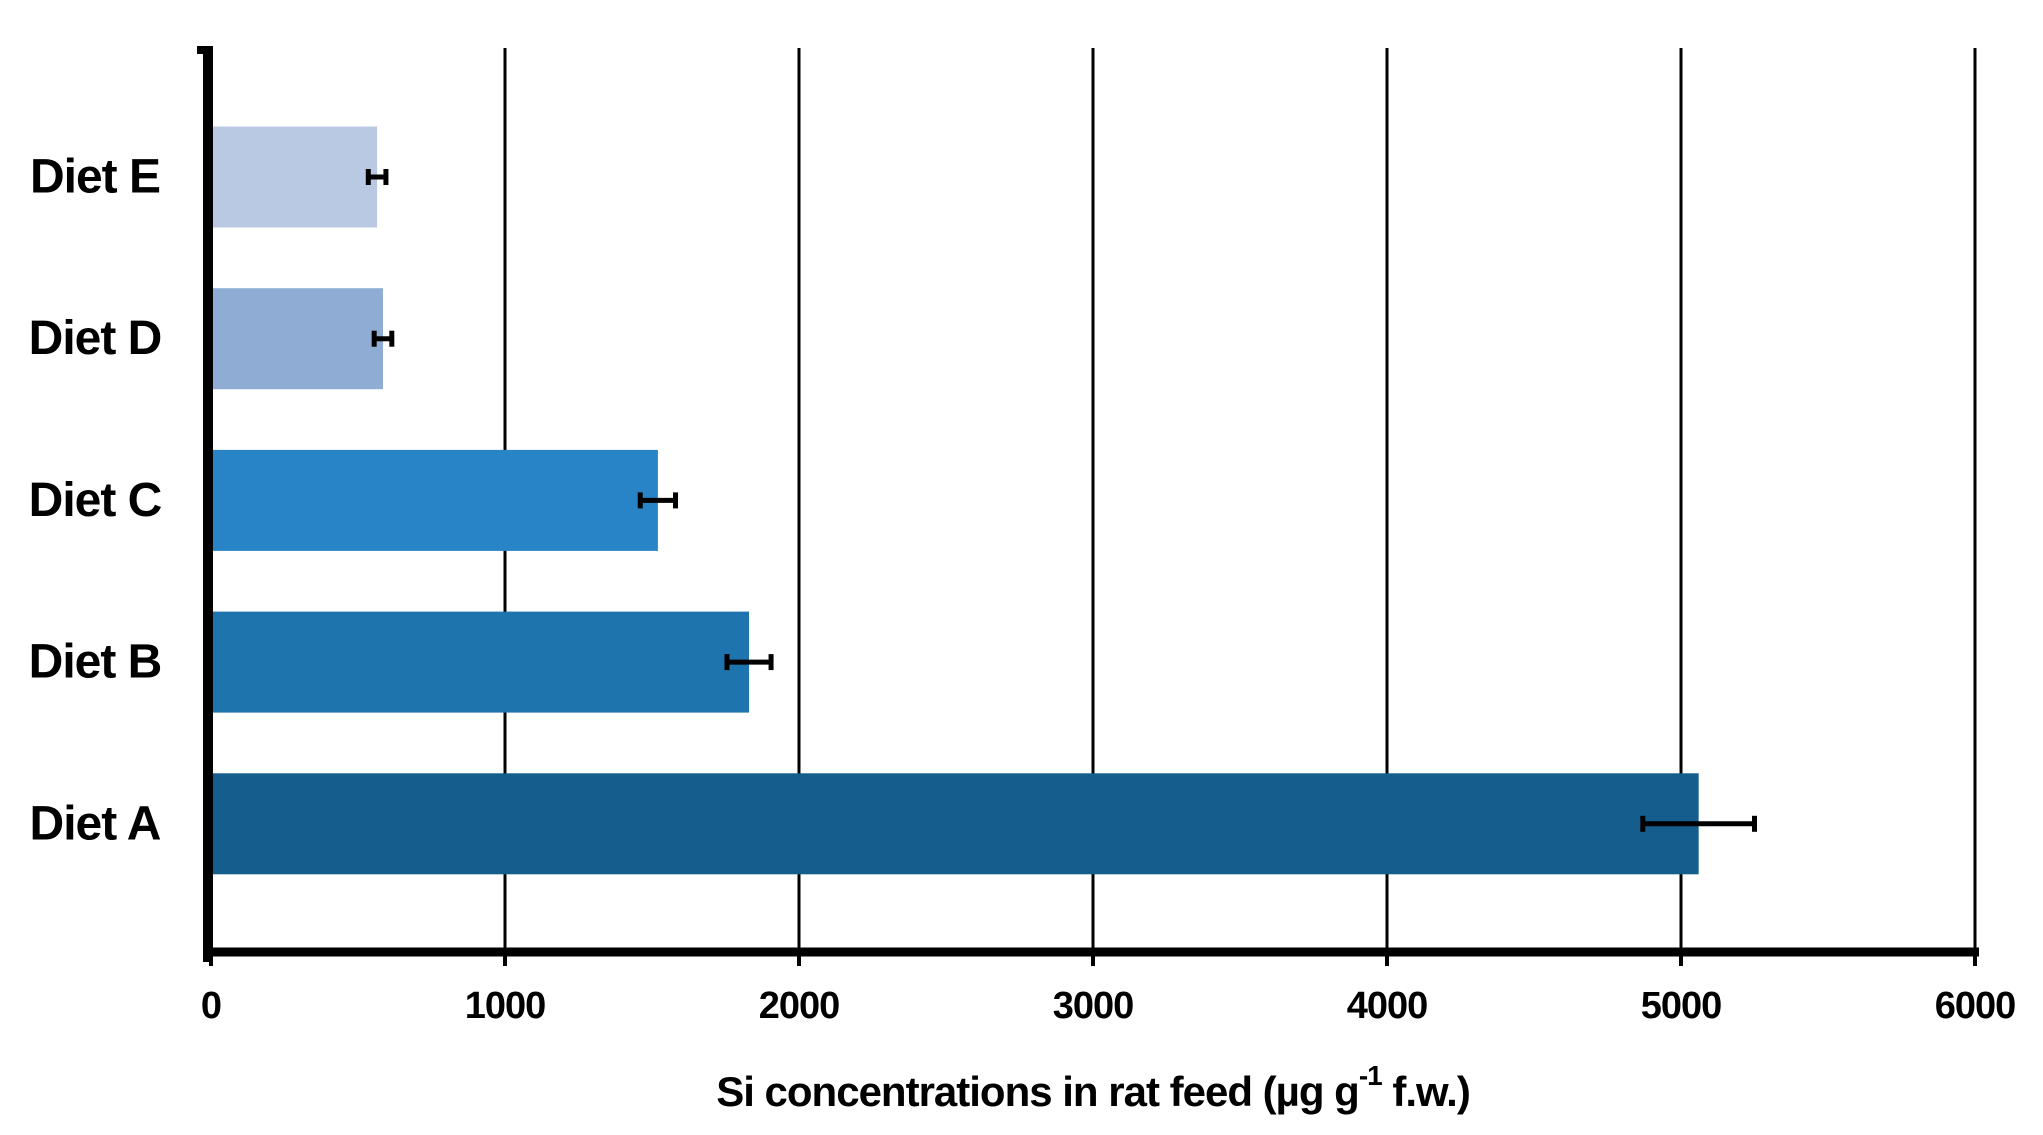  What do you see at coordinates (95, 177) in the screenshot?
I see `category-label-diet-e: Diet E` at bounding box center [95, 177].